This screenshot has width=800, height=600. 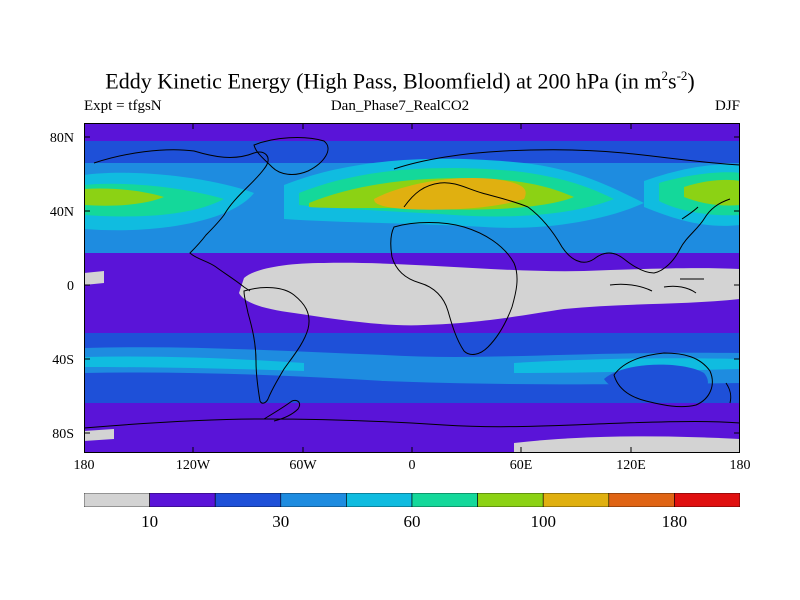 What do you see at coordinates (70, 286) in the screenshot?
I see `y-tick-label: 0` at bounding box center [70, 286].